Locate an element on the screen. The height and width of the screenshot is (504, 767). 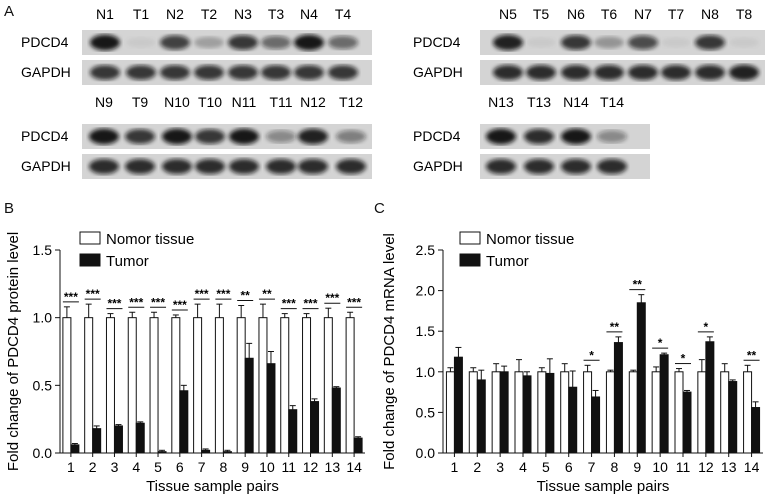
x-tick-label: 1 is located at coordinates (455, 467).